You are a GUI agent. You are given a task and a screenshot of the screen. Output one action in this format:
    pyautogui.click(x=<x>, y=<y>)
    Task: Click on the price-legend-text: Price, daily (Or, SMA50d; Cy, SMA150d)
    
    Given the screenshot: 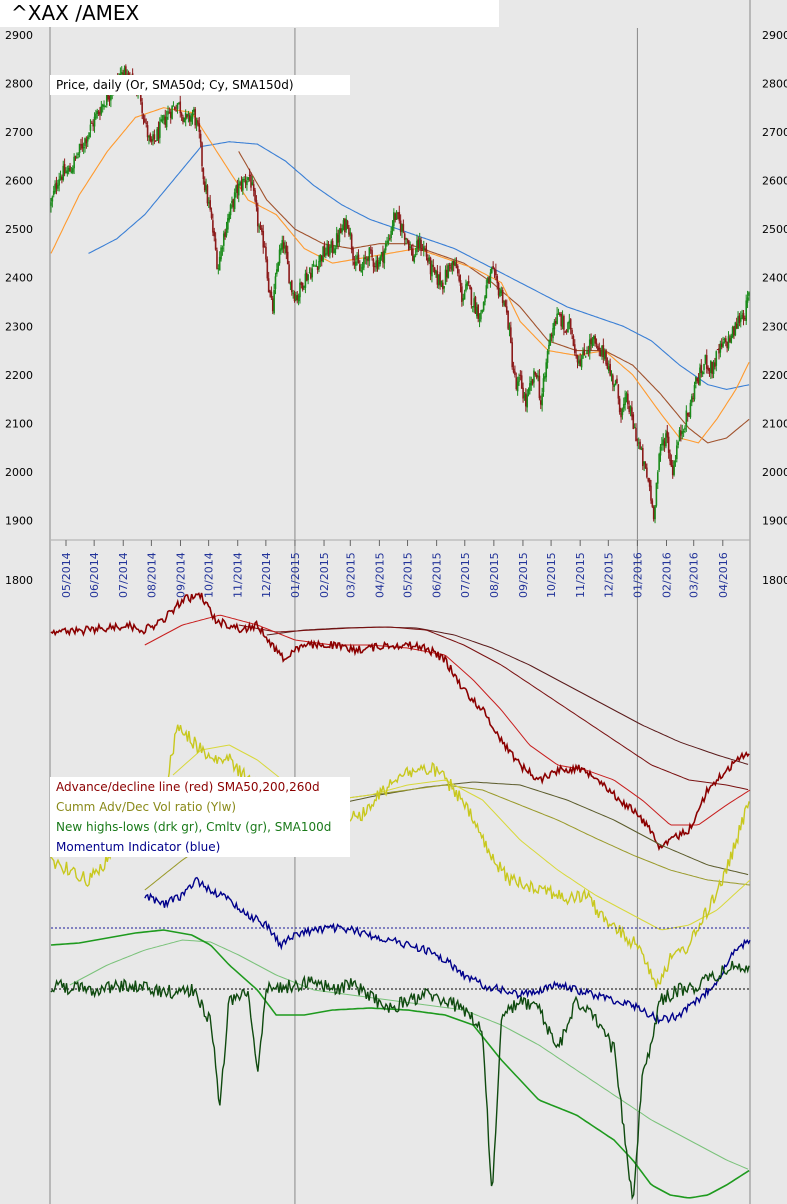 What is the action you would take?
    pyautogui.click(x=175, y=85)
    